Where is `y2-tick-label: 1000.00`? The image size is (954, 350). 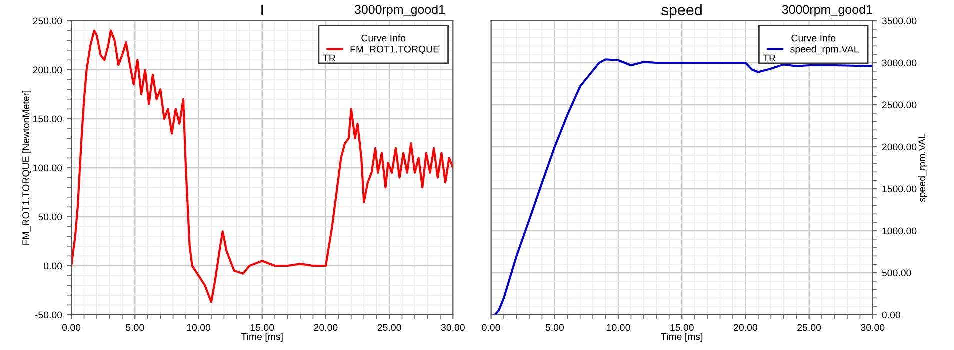
y2-tick-label: 1000.00 is located at coordinates (899, 231).